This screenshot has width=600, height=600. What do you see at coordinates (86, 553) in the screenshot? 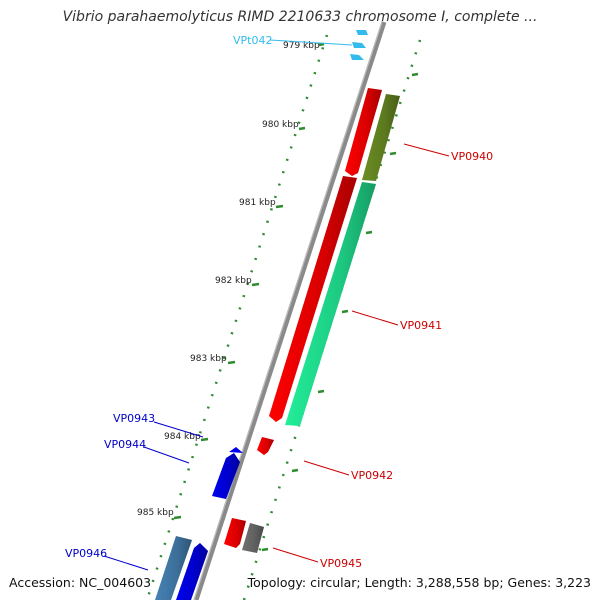
I see `label-vp0946: VP0946` at bounding box center [86, 553].